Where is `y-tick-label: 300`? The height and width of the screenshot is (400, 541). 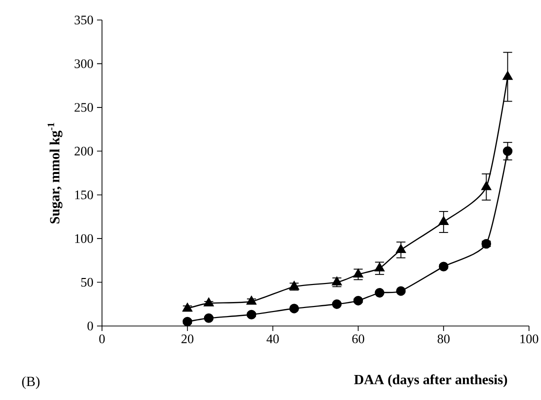 y-tick-label: 300 is located at coordinates (83, 63).